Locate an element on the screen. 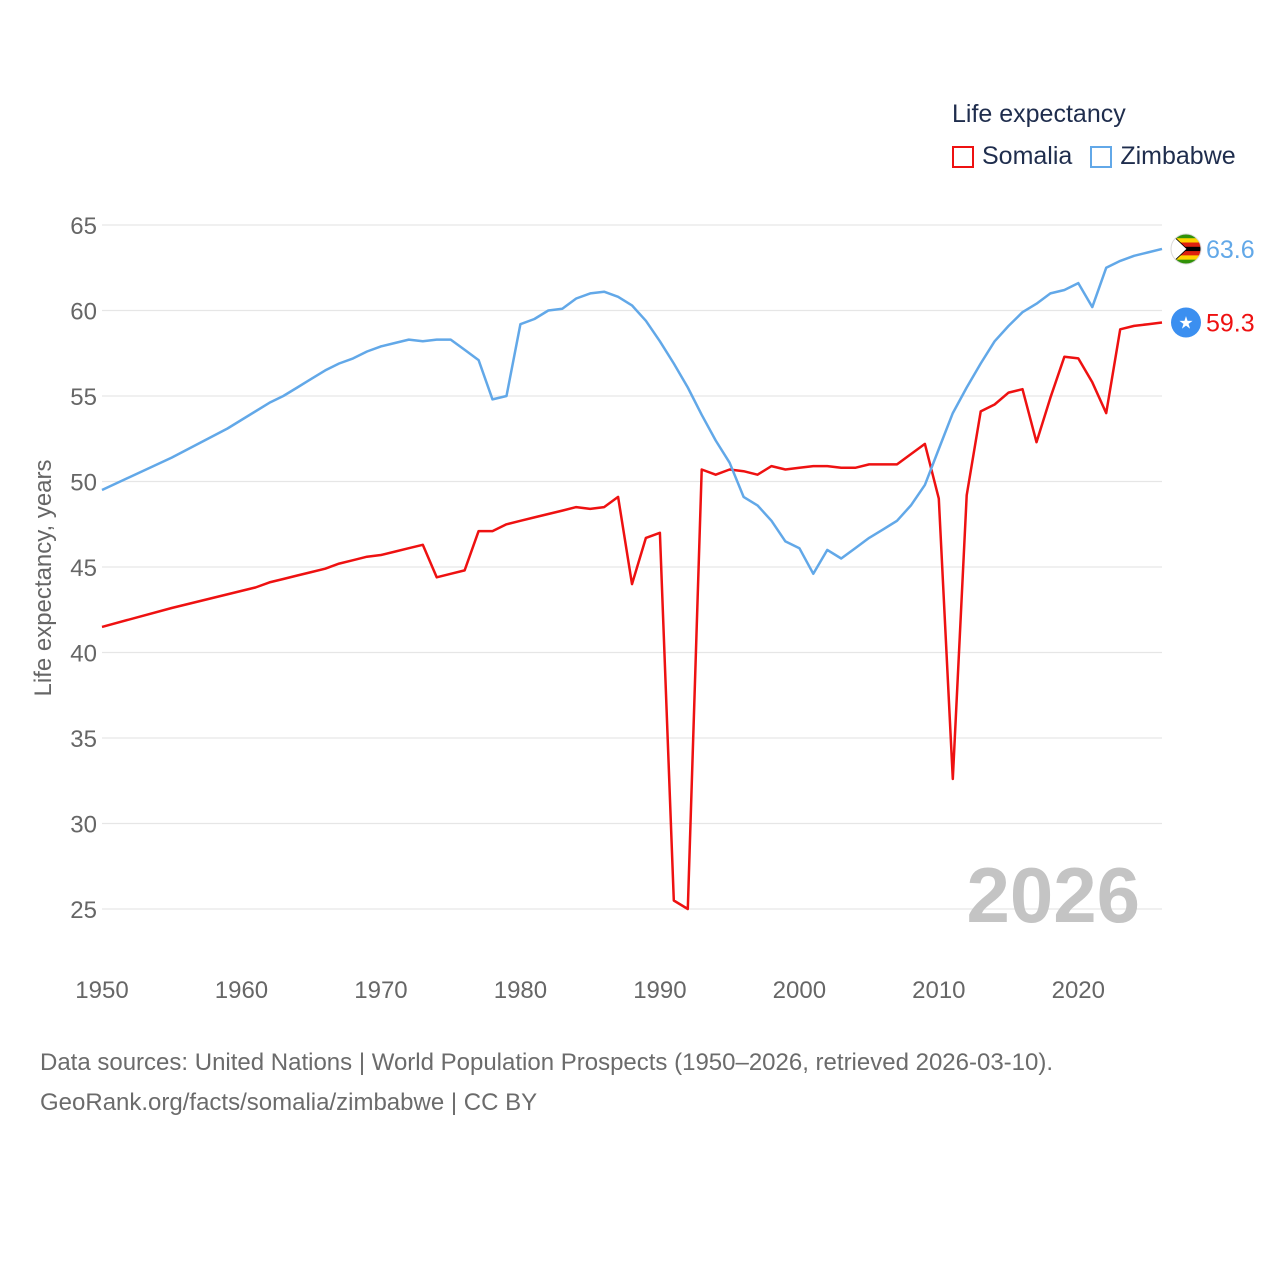  y-tick-label-65: 65 is located at coordinates (83, 226).